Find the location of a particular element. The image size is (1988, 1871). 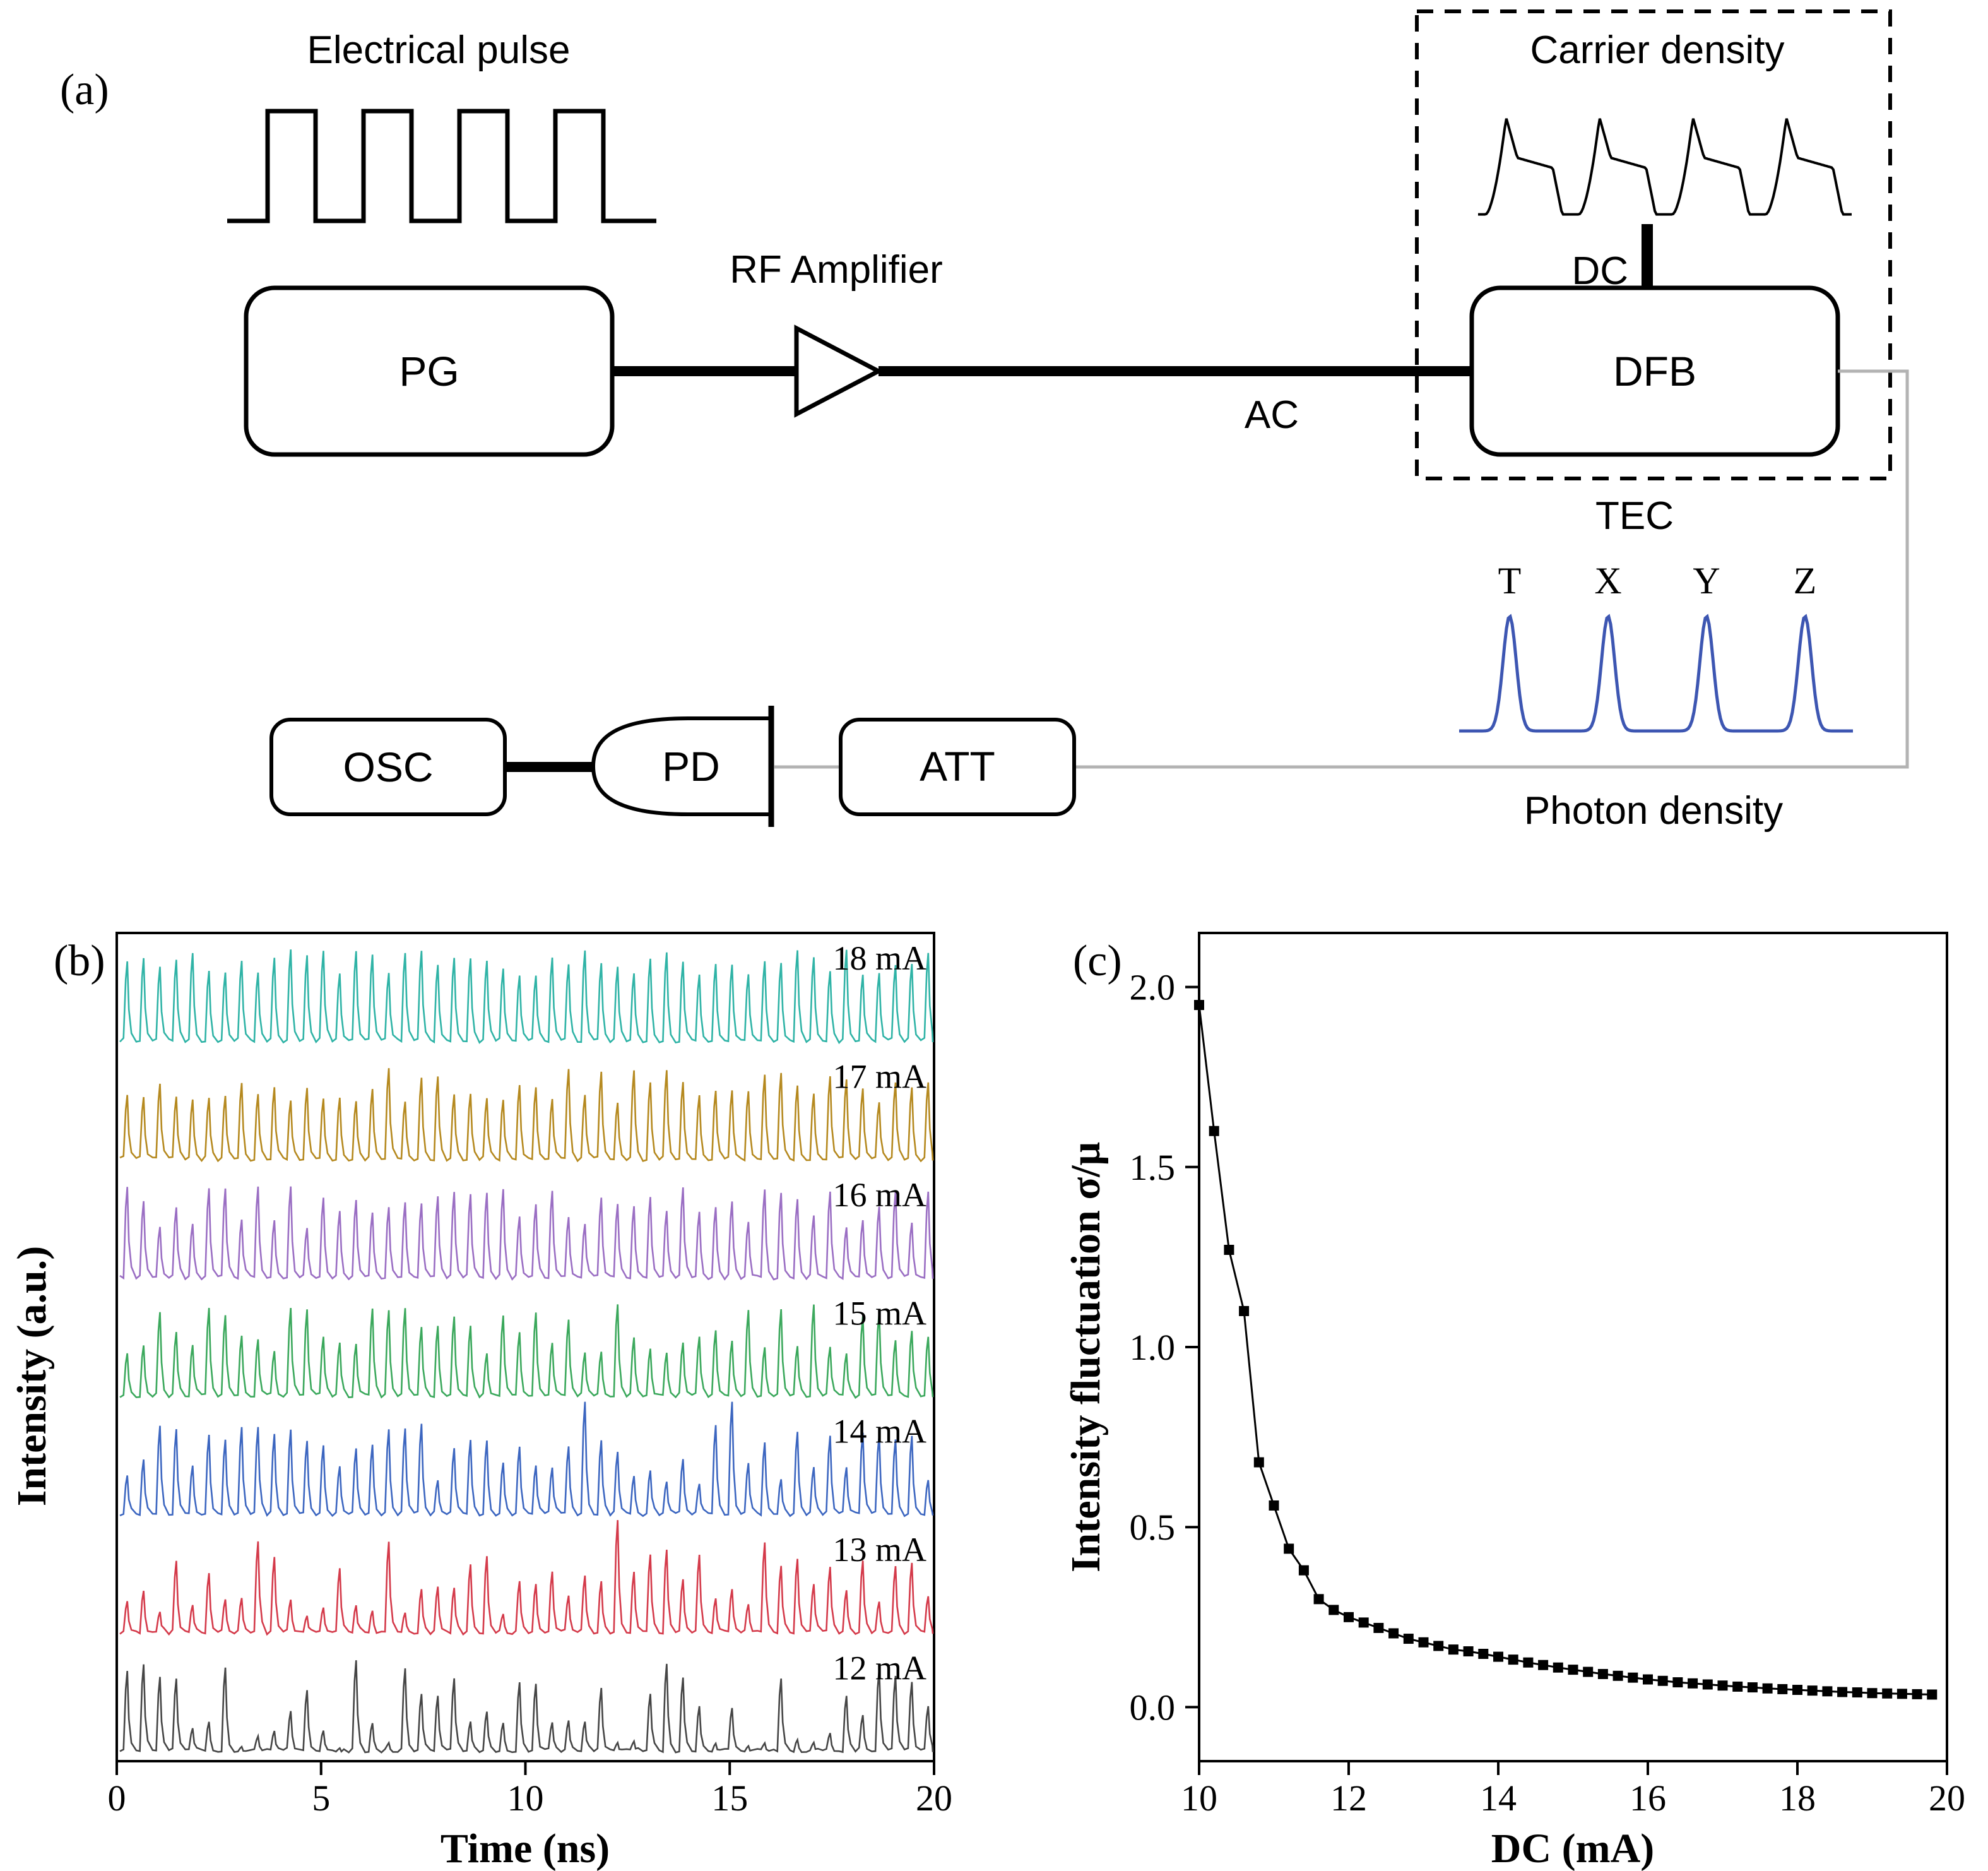

trace-label-13-mA: 13 mA is located at coordinates (880, 1550).